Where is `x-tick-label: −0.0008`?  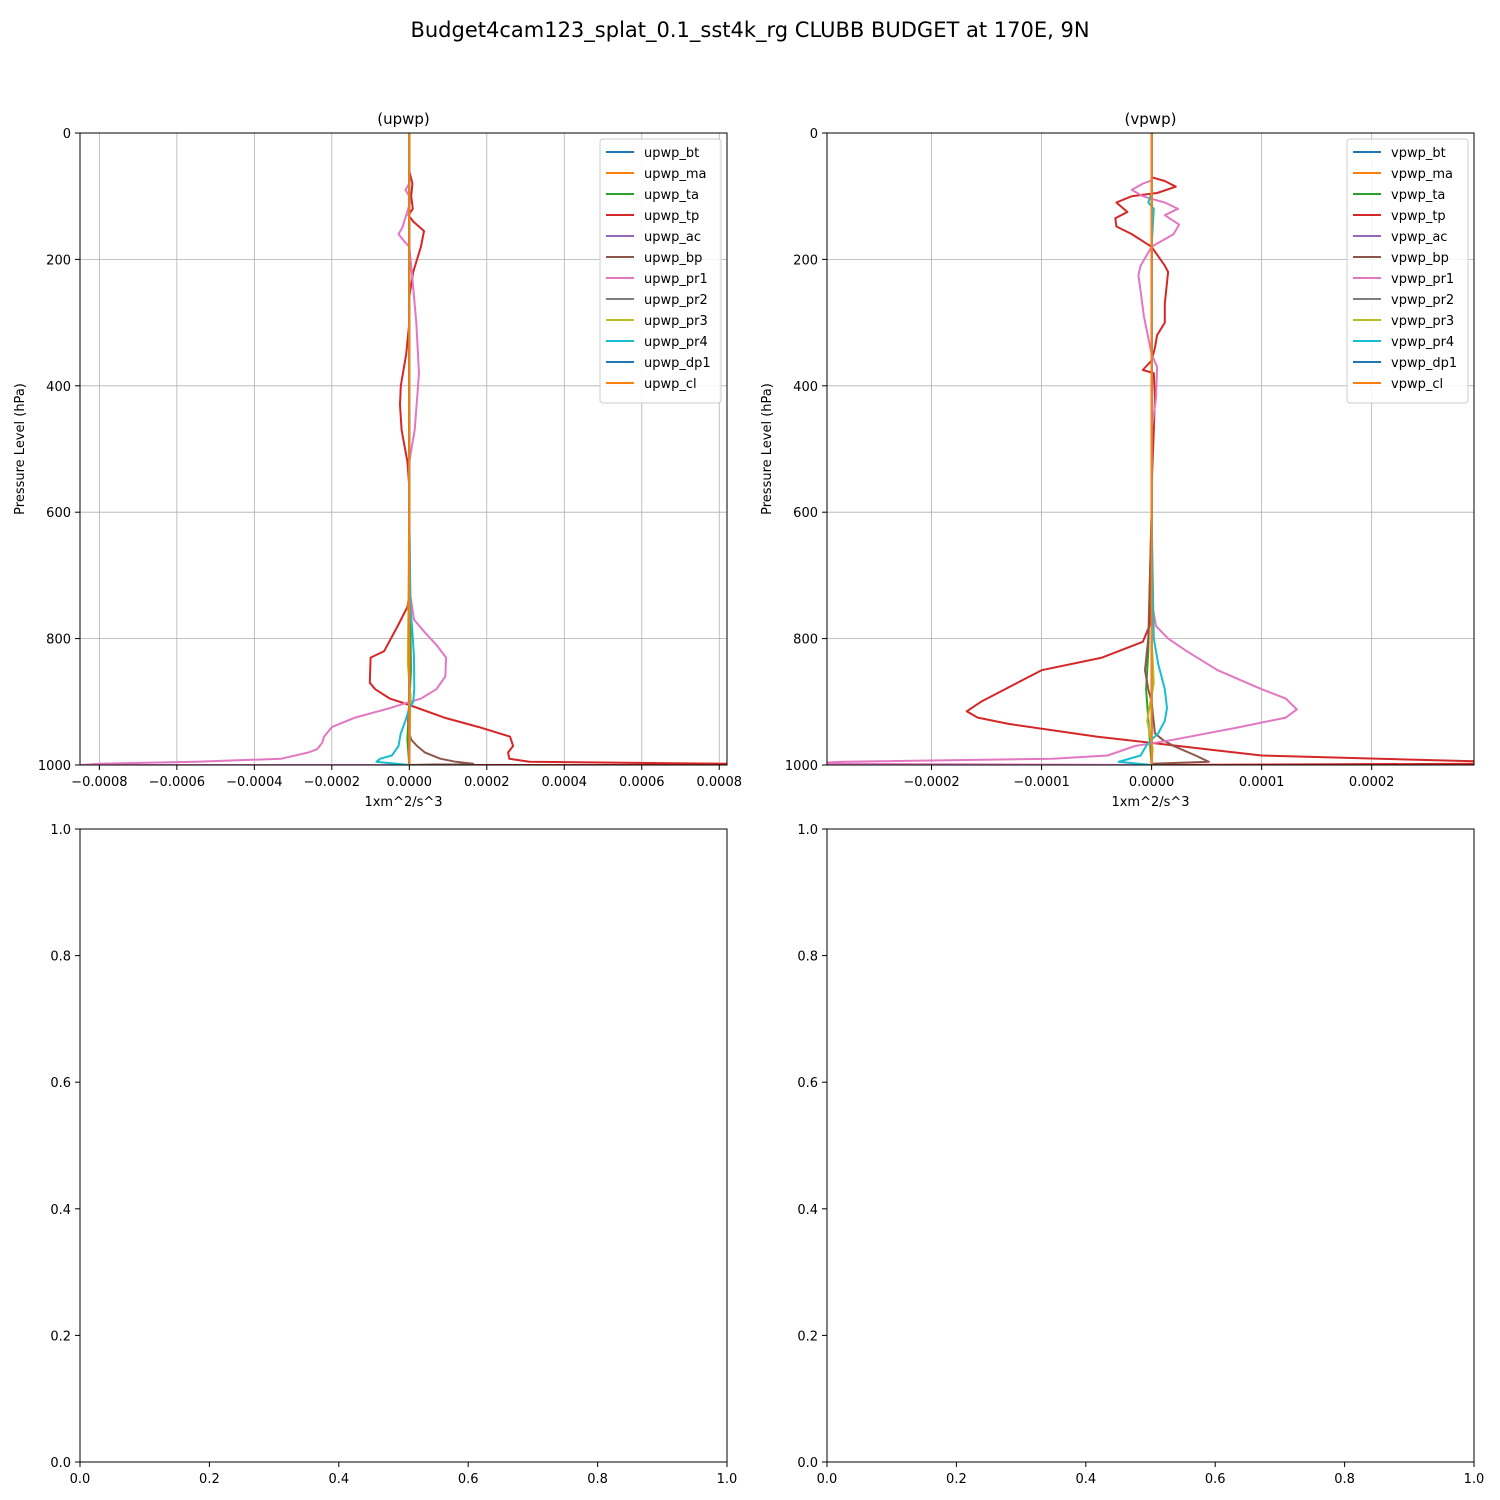 x-tick-label: −0.0008 is located at coordinates (99, 782).